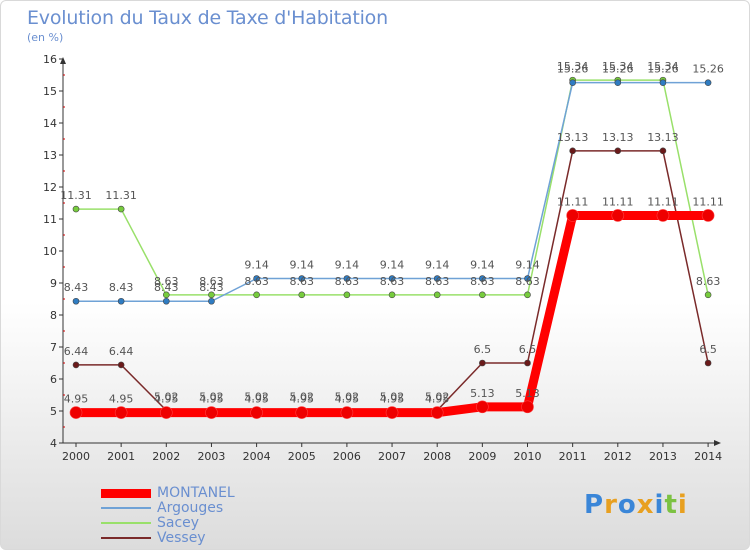 Image resolution: width=750 pixels, height=550 pixels. I want to click on chart-unit-label: (en %), so click(45, 37).